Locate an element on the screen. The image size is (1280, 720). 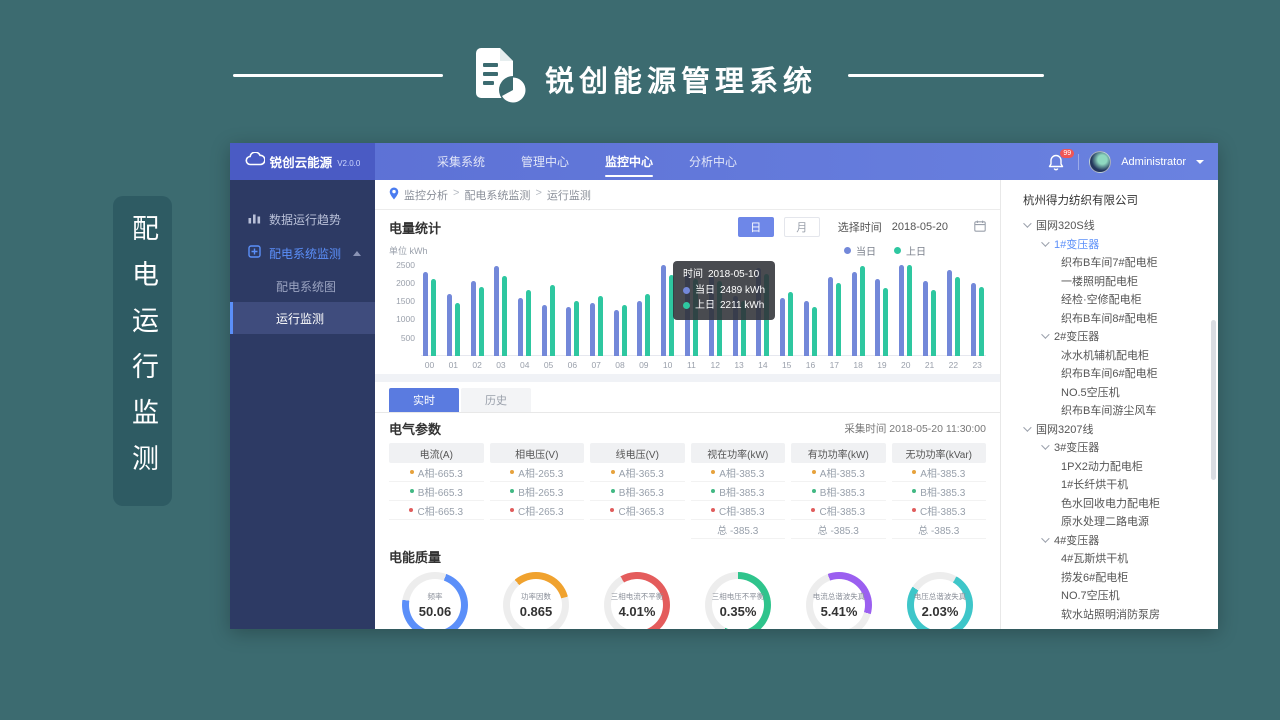
date-picker: 2018-05-20 is located at coordinates (939, 227).